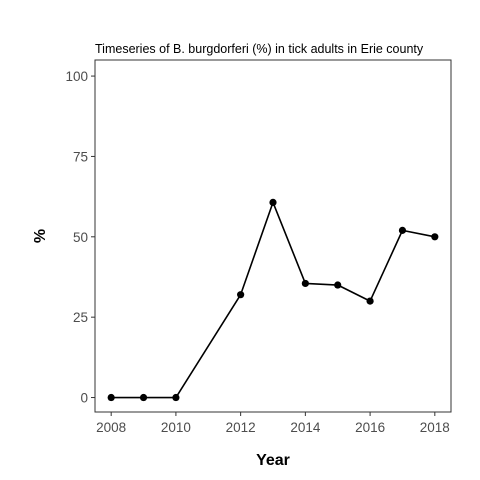  What do you see at coordinates (111, 427) in the screenshot?
I see `x-tick-label: 2008` at bounding box center [111, 427].